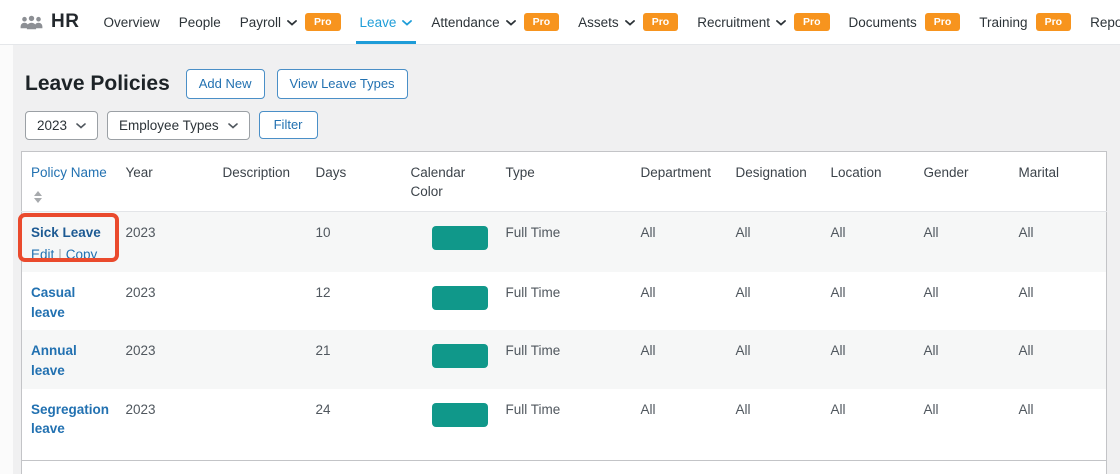  Describe the element at coordinates (449, 467) in the screenshot. I see `footer-column-calendar-color: Calendar Color` at that location.